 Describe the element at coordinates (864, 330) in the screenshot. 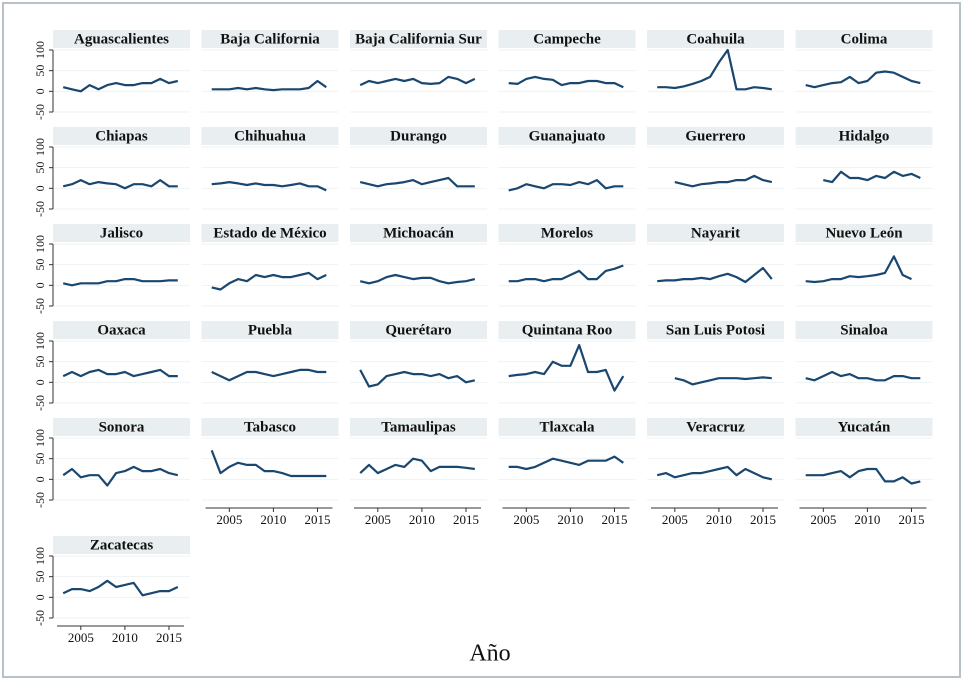

I see `panel-title: Sinaloa` at that location.